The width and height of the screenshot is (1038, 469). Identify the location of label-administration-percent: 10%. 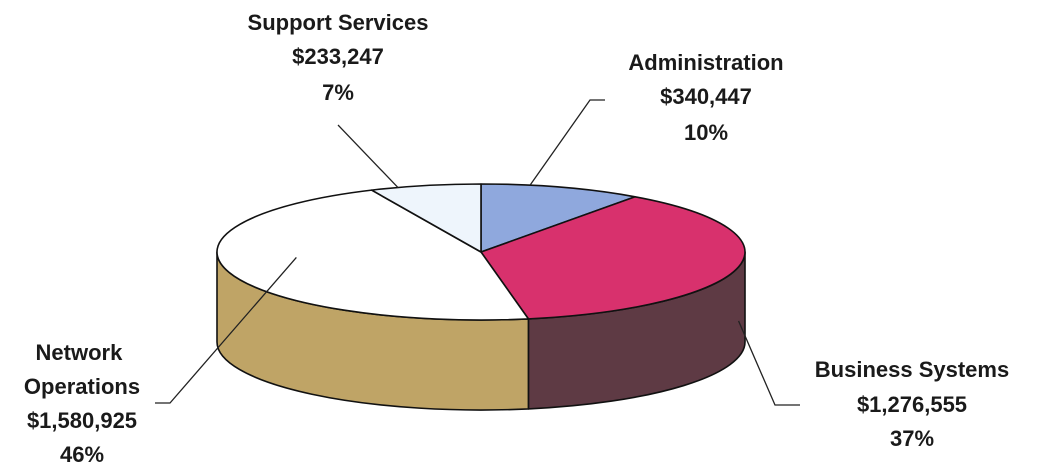
(706, 132).